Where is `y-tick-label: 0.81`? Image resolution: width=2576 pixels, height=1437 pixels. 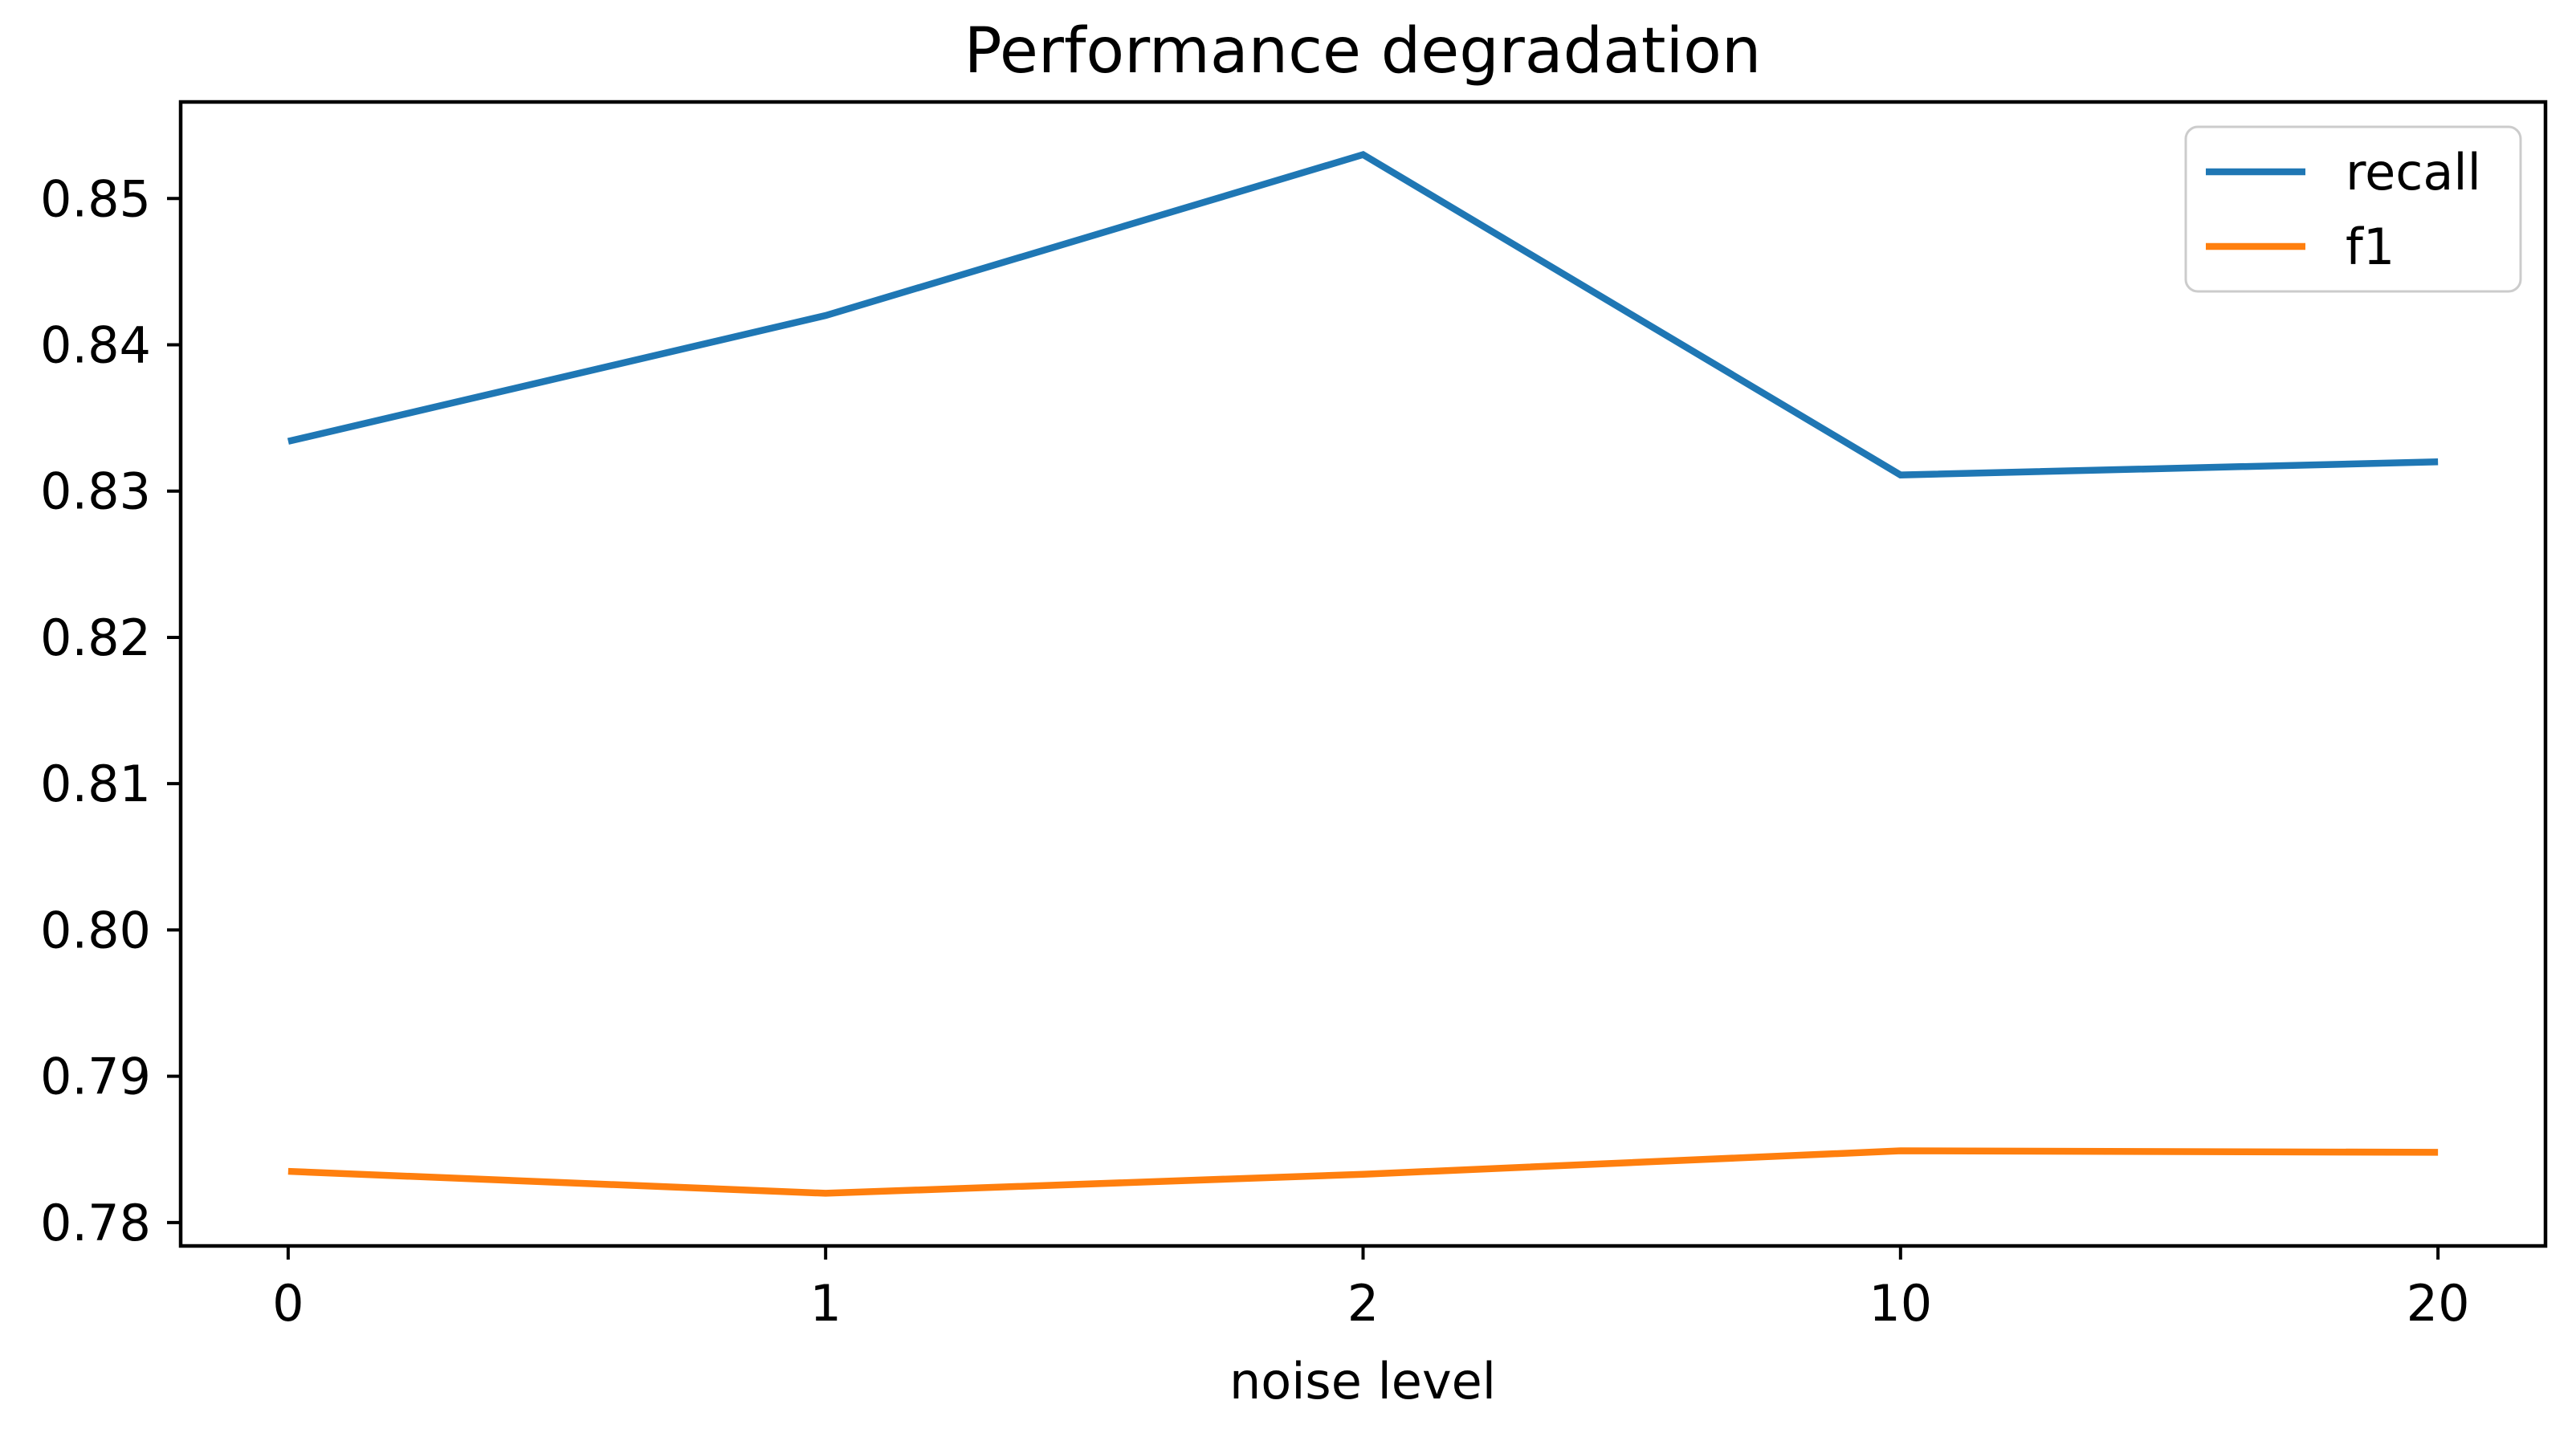 y-tick-label: 0.81 is located at coordinates (95, 784).